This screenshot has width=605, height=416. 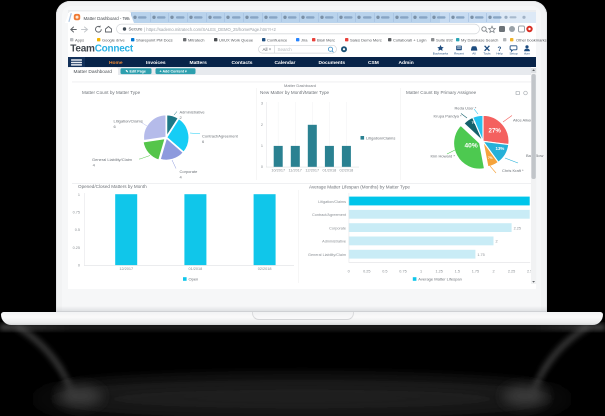 What do you see at coordinates (513, 170) in the screenshot?
I see `svg-text: Chris Kraft *` at bounding box center [513, 170].